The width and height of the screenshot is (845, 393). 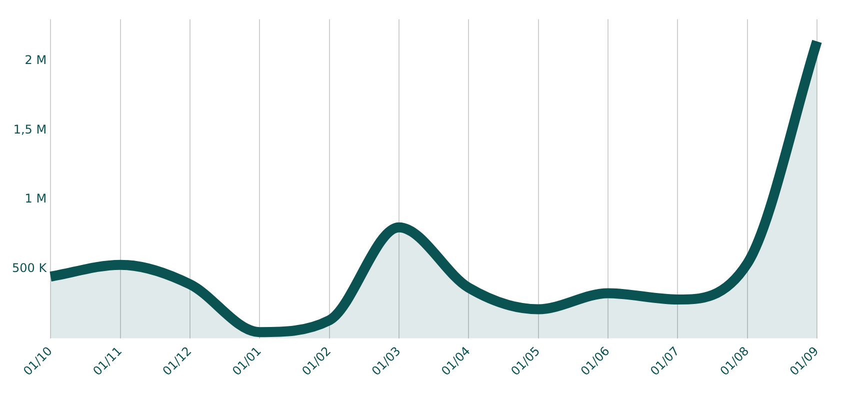 What do you see at coordinates (30, 268) in the screenshot?
I see `y-tick-label: 500 K` at bounding box center [30, 268].